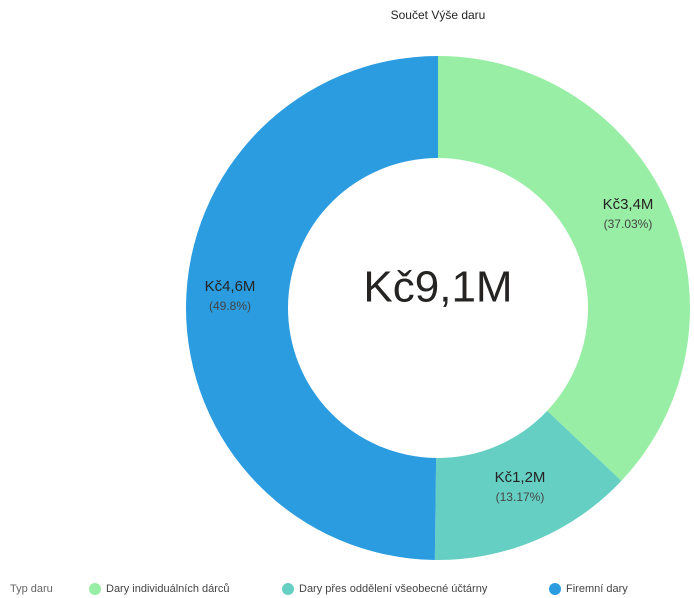 Image resolution: width=694 pixels, height=598 pixels. Describe the element at coordinates (628, 224) in the screenshot. I see `slice-percent-label: (37.03%)` at that location.